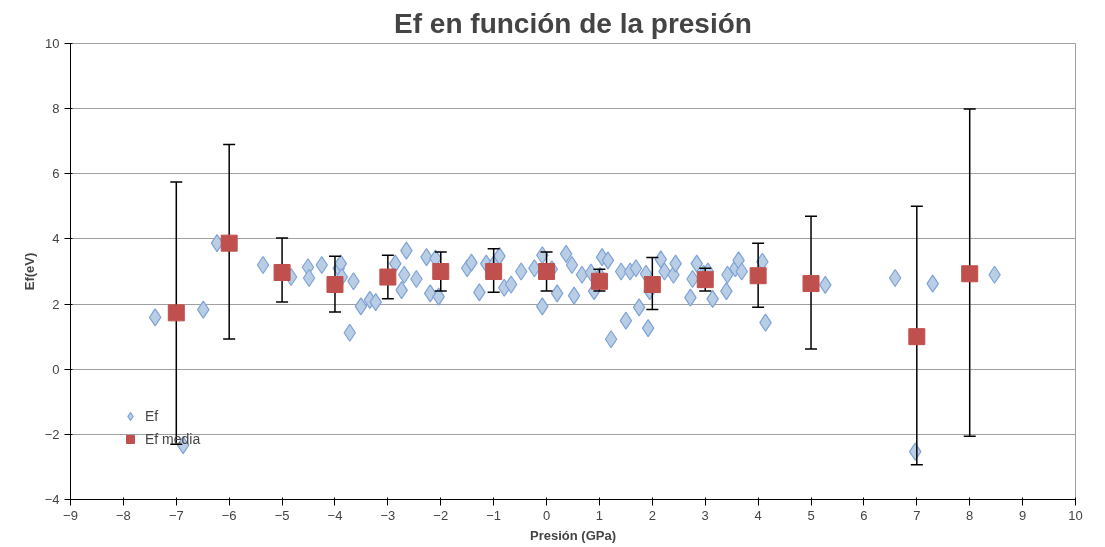  Describe the element at coordinates (441, 515) in the screenshot. I see `x-tick-label: −2` at that location.